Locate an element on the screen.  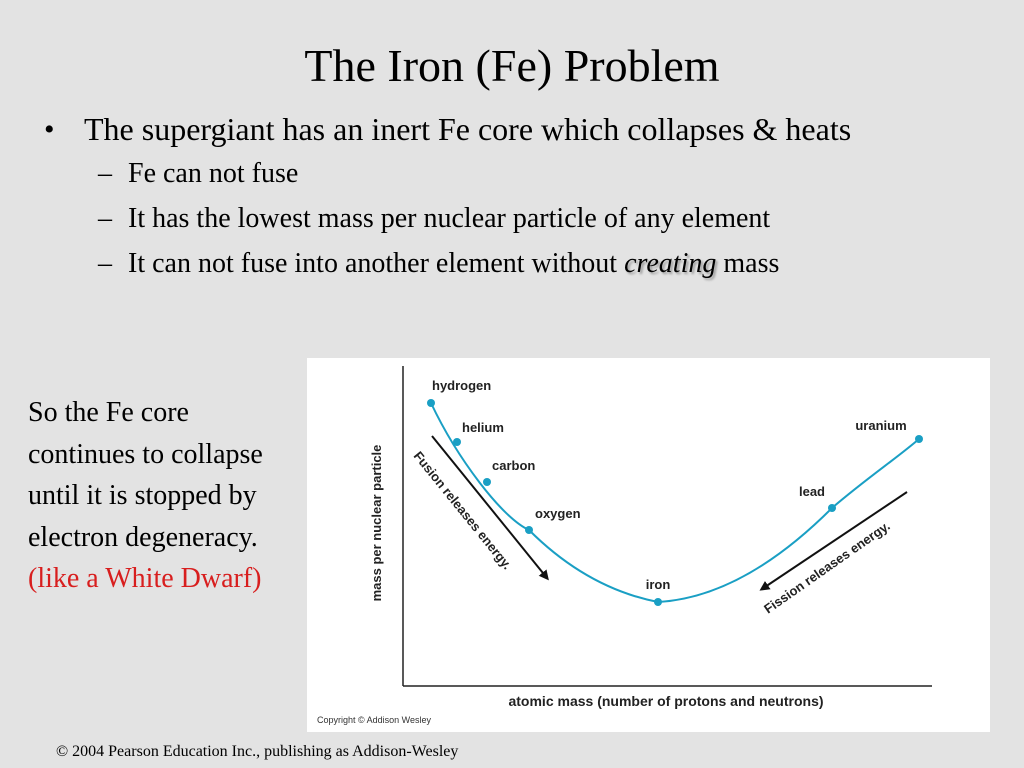
point-iron is located at coordinates (658, 602).